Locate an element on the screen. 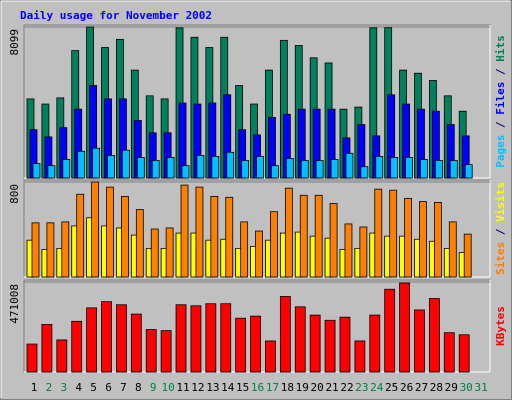  x-tick-label: 21 is located at coordinates (331, 387).